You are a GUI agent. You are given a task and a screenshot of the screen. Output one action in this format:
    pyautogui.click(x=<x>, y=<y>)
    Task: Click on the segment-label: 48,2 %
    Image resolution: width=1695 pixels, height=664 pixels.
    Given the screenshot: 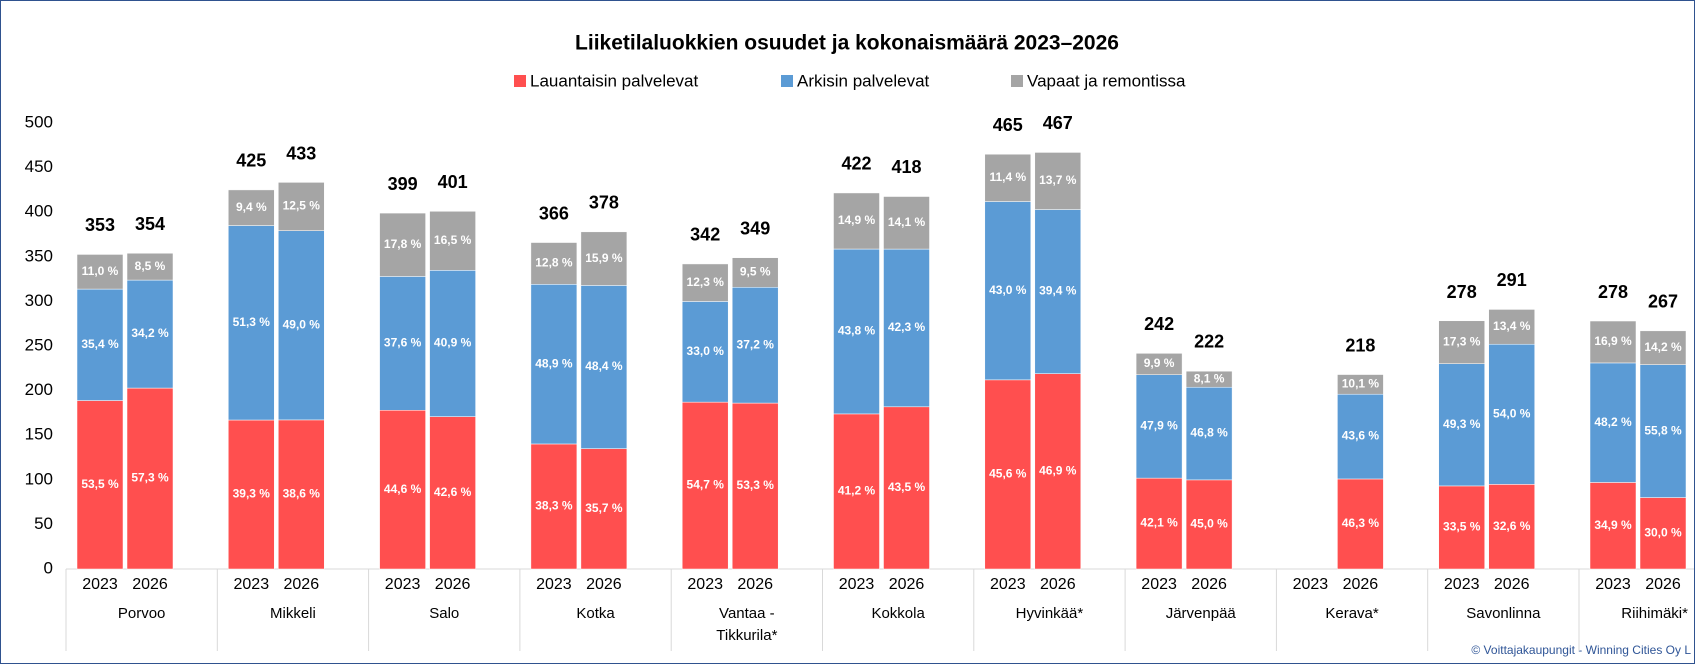 What is the action you would take?
    pyautogui.click(x=1613, y=422)
    